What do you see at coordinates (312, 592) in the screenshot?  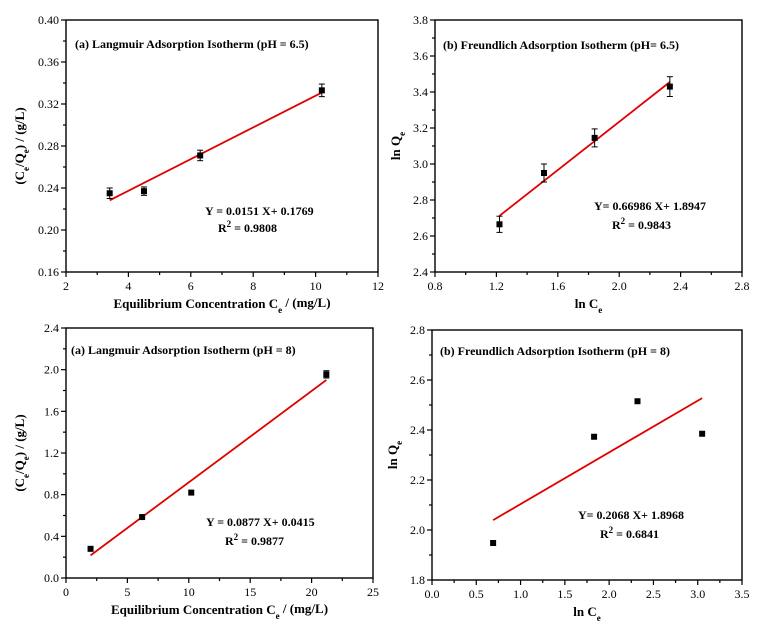 I see `x-tick-label: 20` at bounding box center [312, 592].